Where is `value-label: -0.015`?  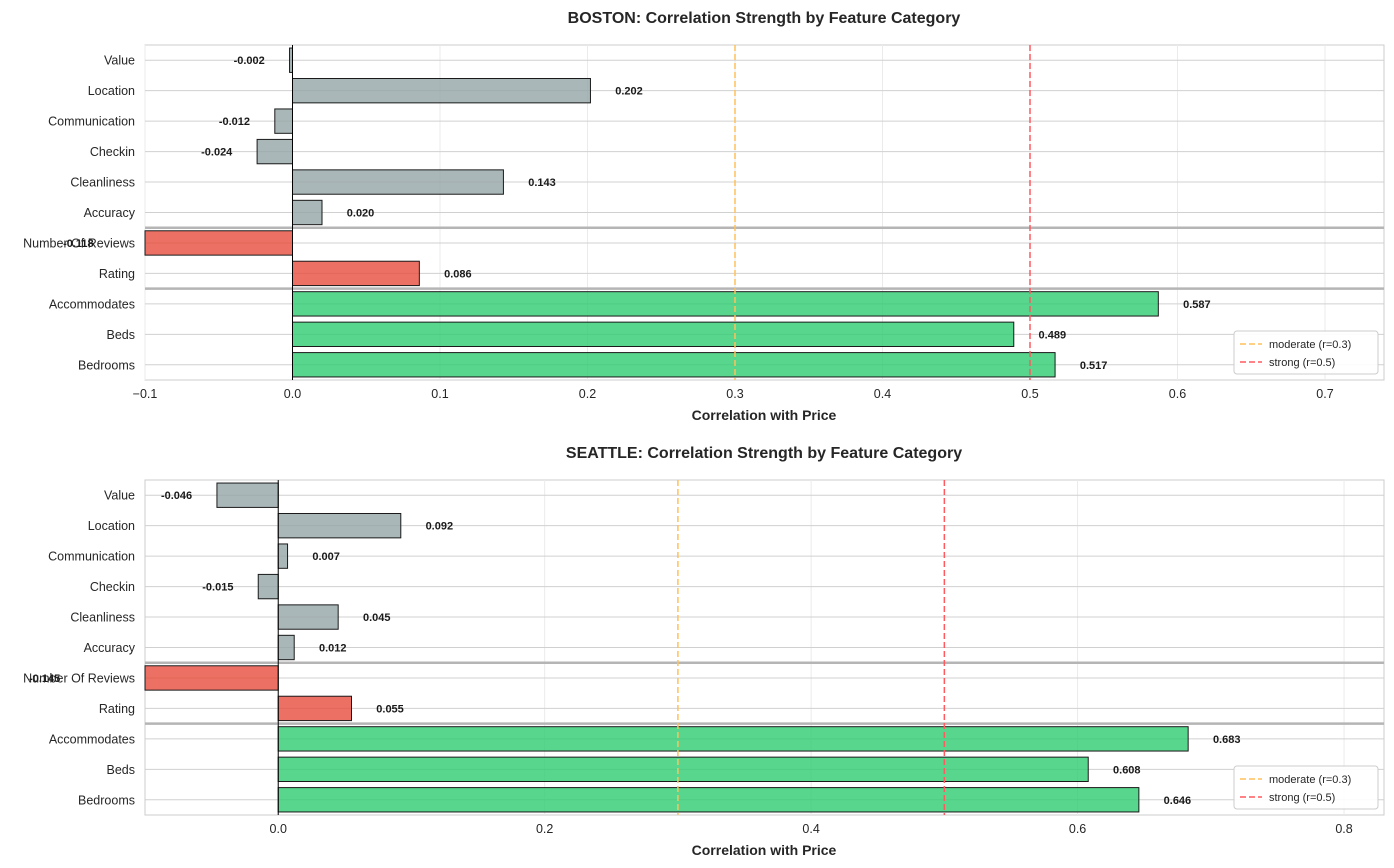
value-label: -0.015 is located at coordinates (217, 588).